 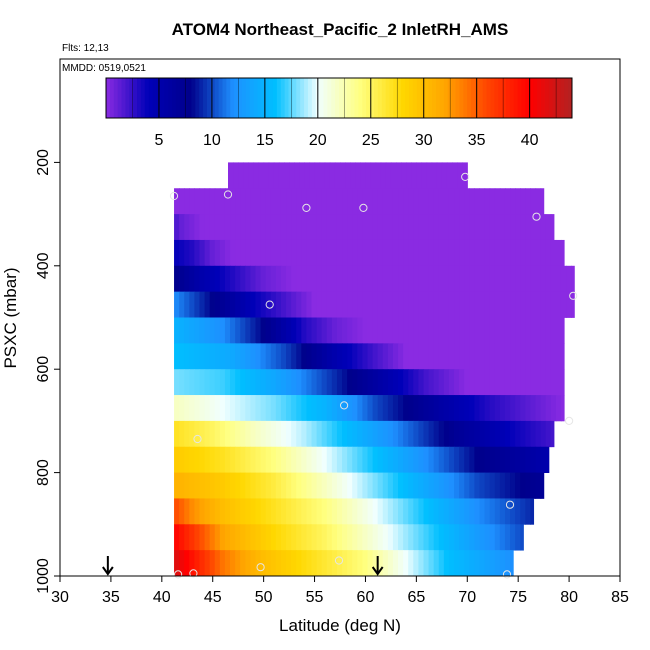 I want to click on y-tick-label: 1000, so click(x=43, y=576).